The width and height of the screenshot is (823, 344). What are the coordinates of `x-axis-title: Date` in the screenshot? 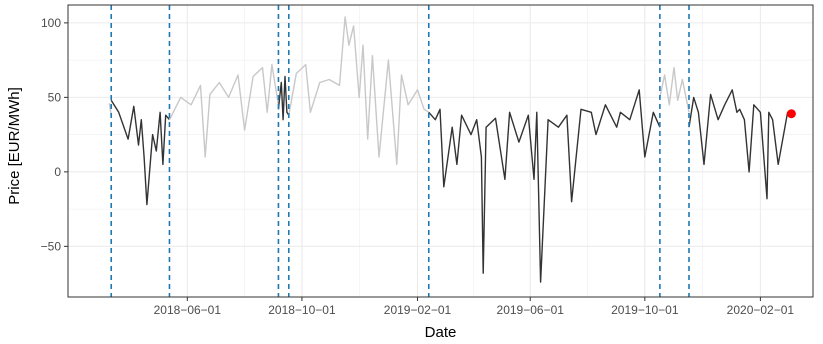 It's located at (441, 332).